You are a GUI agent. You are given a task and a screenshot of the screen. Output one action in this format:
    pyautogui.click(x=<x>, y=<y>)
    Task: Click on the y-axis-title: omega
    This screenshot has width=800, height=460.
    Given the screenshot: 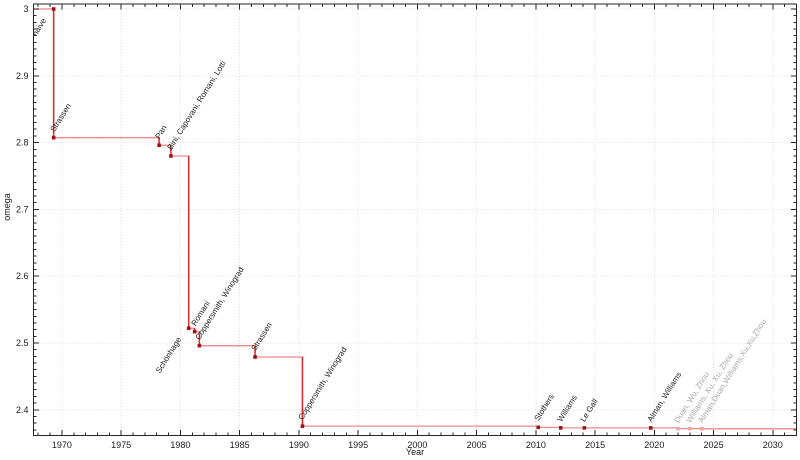 What is the action you would take?
    pyautogui.click(x=7, y=207)
    